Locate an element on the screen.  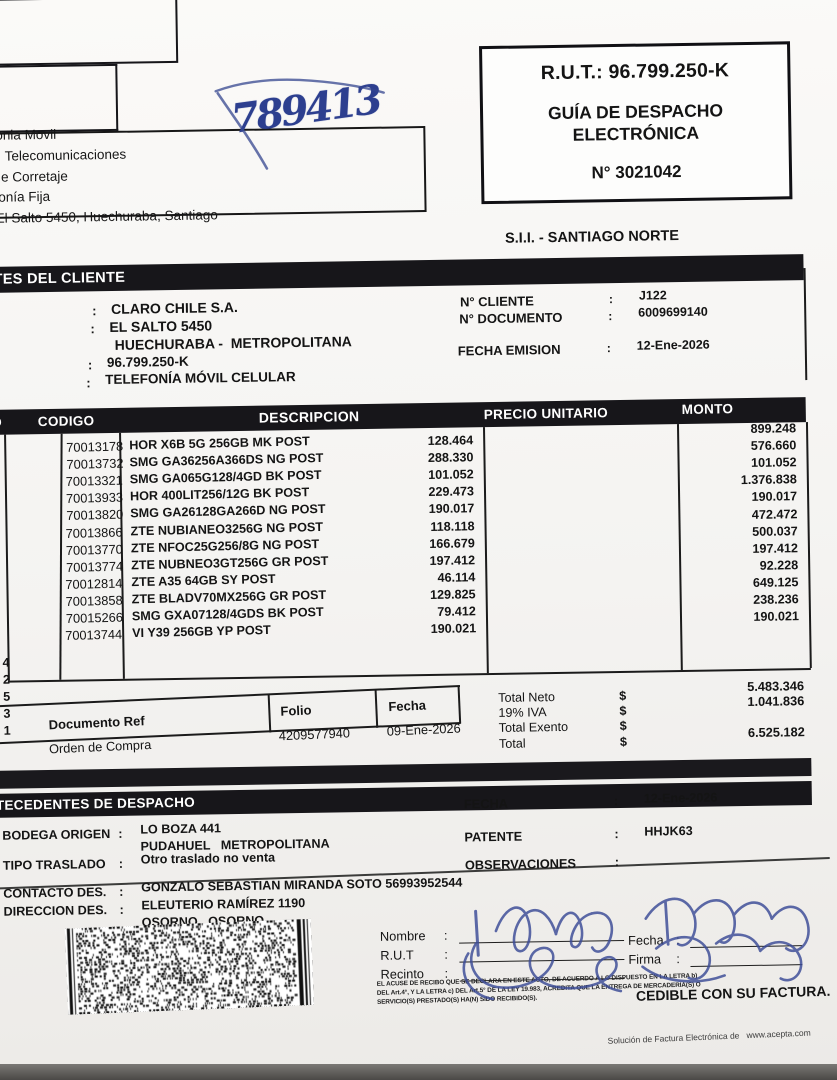
item-amount: 92.228 is located at coordinates (779, 565).